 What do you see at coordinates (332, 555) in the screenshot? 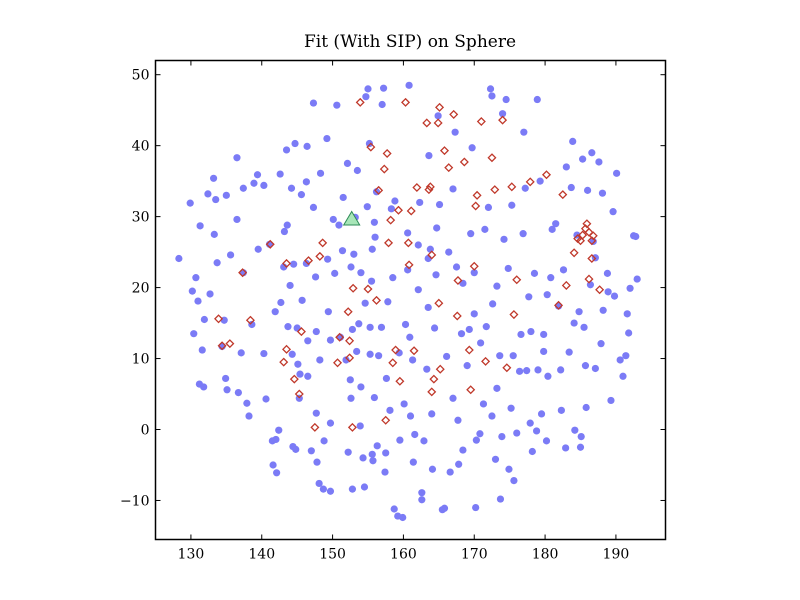
I see `x-tick-label: 150` at bounding box center [332, 555].